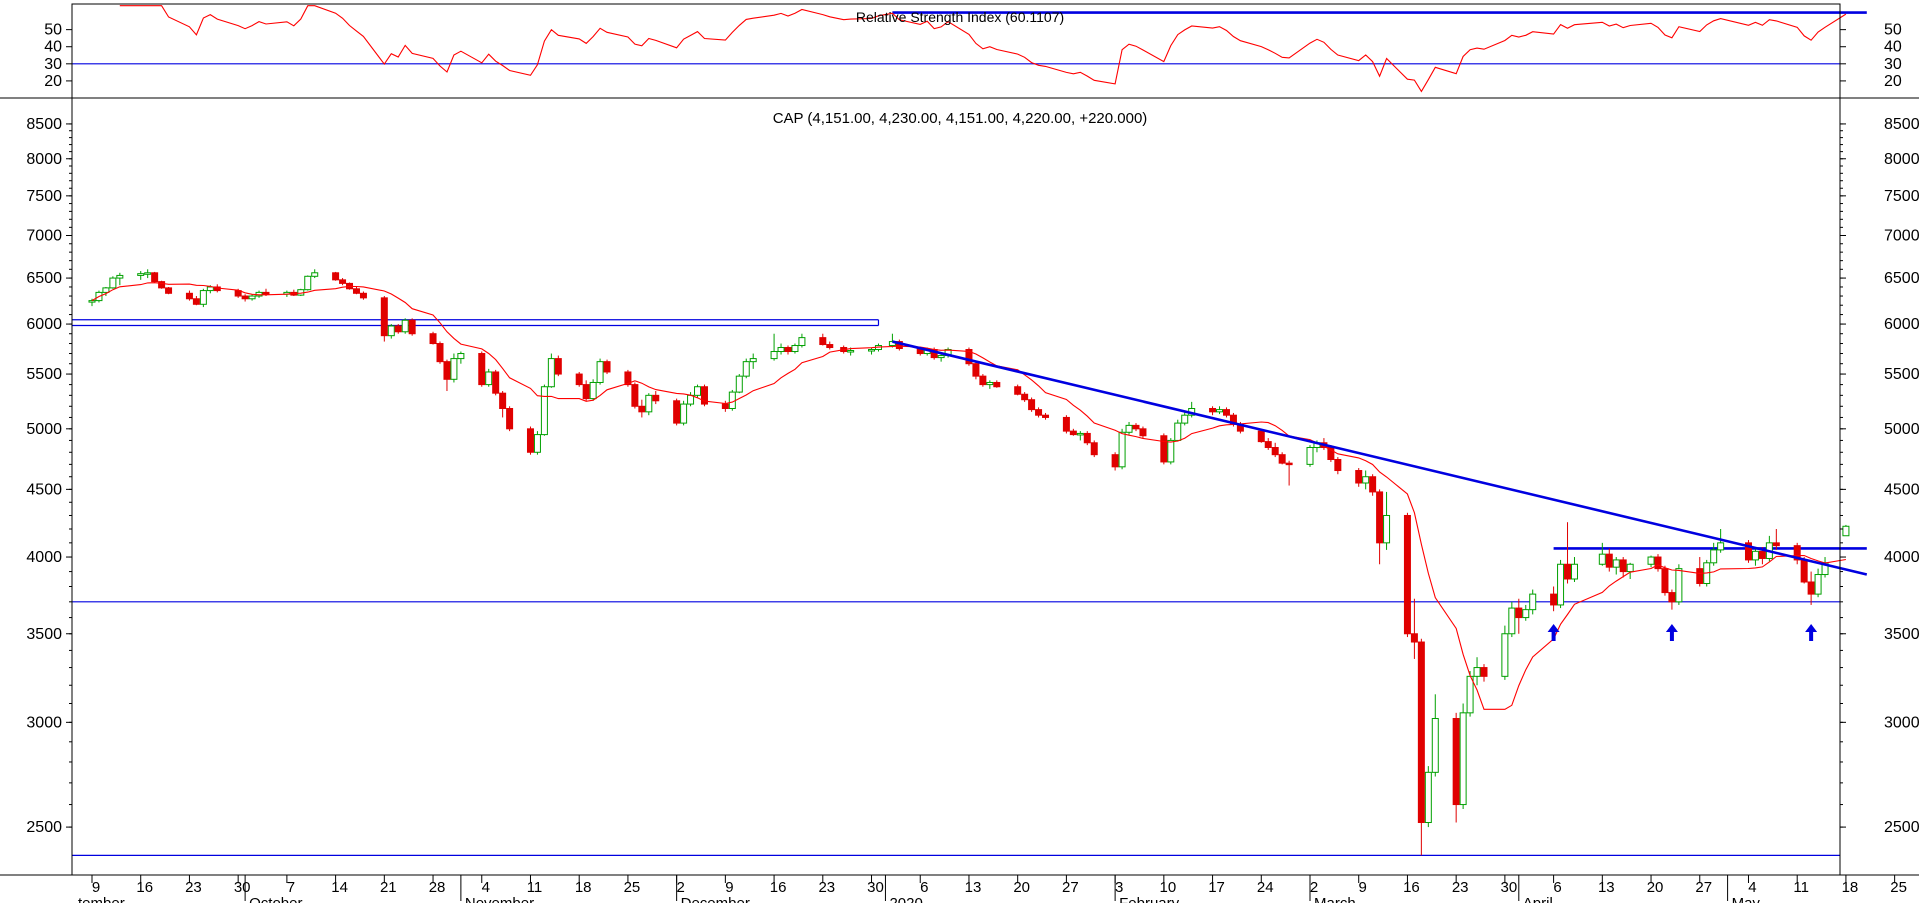  Describe the element at coordinates (101, 899) in the screenshot. I see `x-month-label: tember` at that location.